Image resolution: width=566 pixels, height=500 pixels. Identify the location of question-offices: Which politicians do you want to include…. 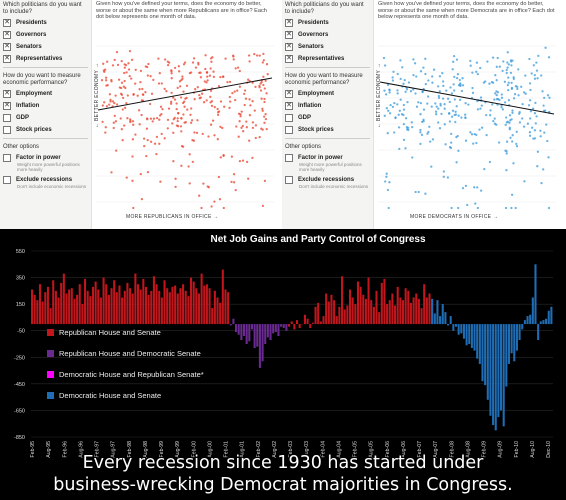
(42, 8).